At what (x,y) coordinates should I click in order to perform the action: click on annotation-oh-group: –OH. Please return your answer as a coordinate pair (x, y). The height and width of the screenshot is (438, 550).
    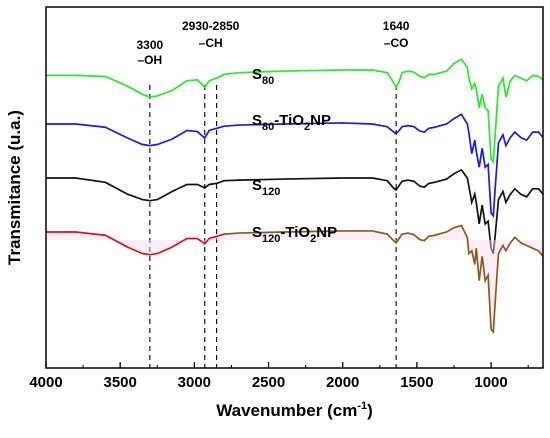
    Looking at the image, I should click on (150, 60).